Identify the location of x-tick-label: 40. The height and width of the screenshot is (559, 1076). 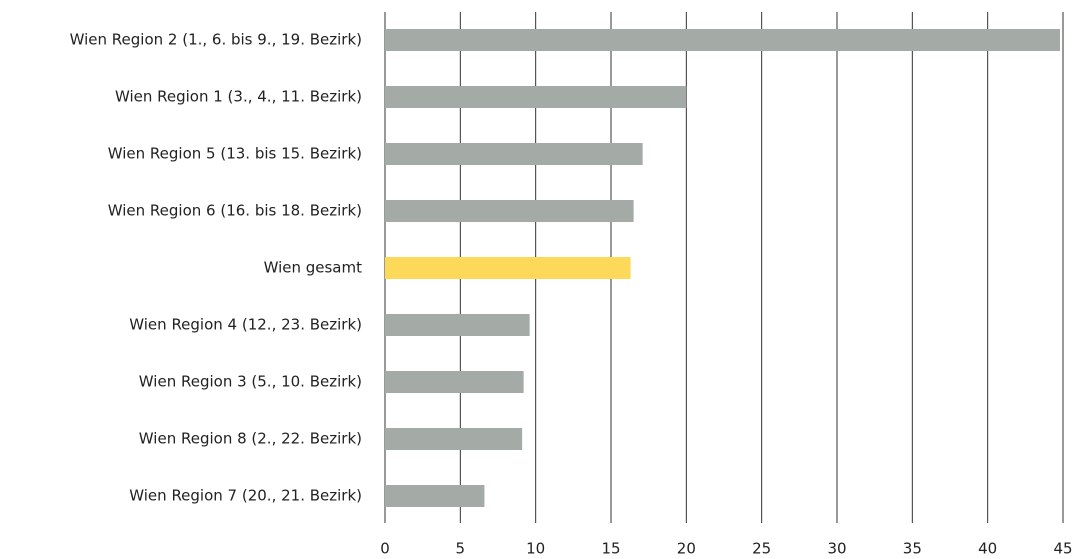
(987, 549).